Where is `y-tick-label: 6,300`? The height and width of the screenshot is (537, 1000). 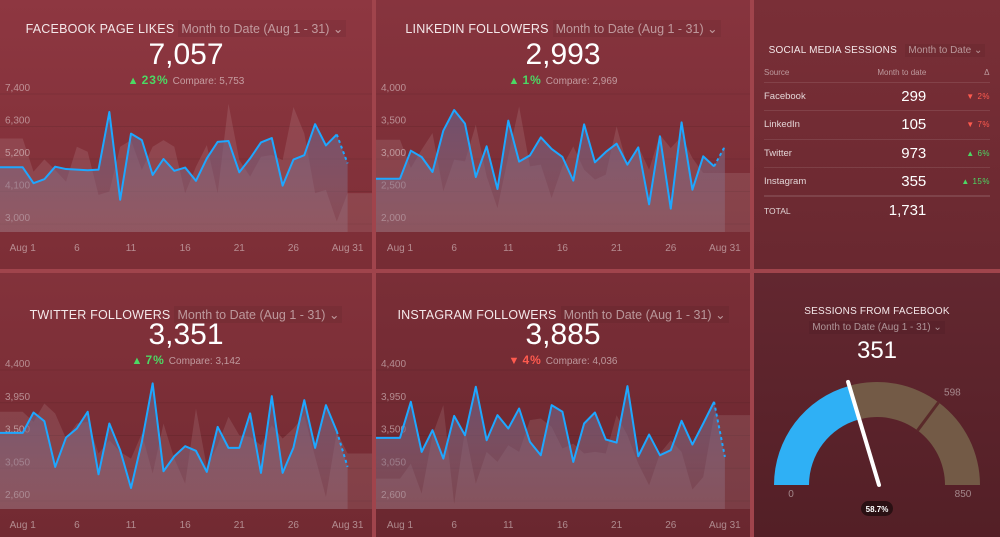
y-tick-label: 6,300 is located at coordinates (17, 121).